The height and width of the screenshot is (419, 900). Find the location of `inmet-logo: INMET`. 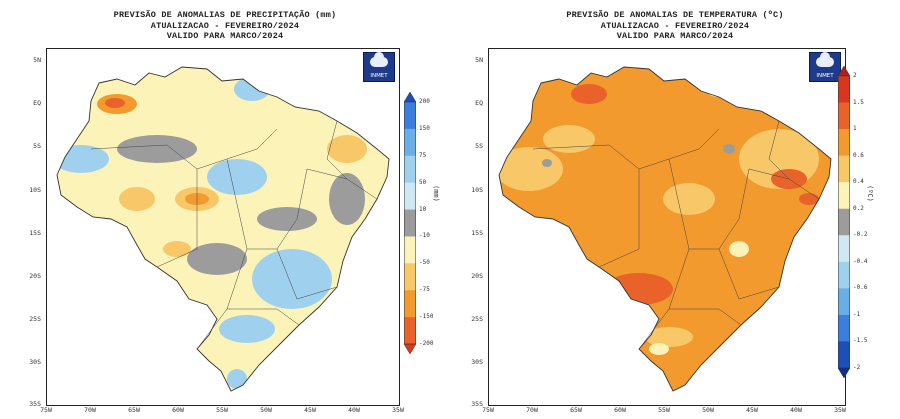

inmet-logo: INMET is located at coordinates (379, 67).